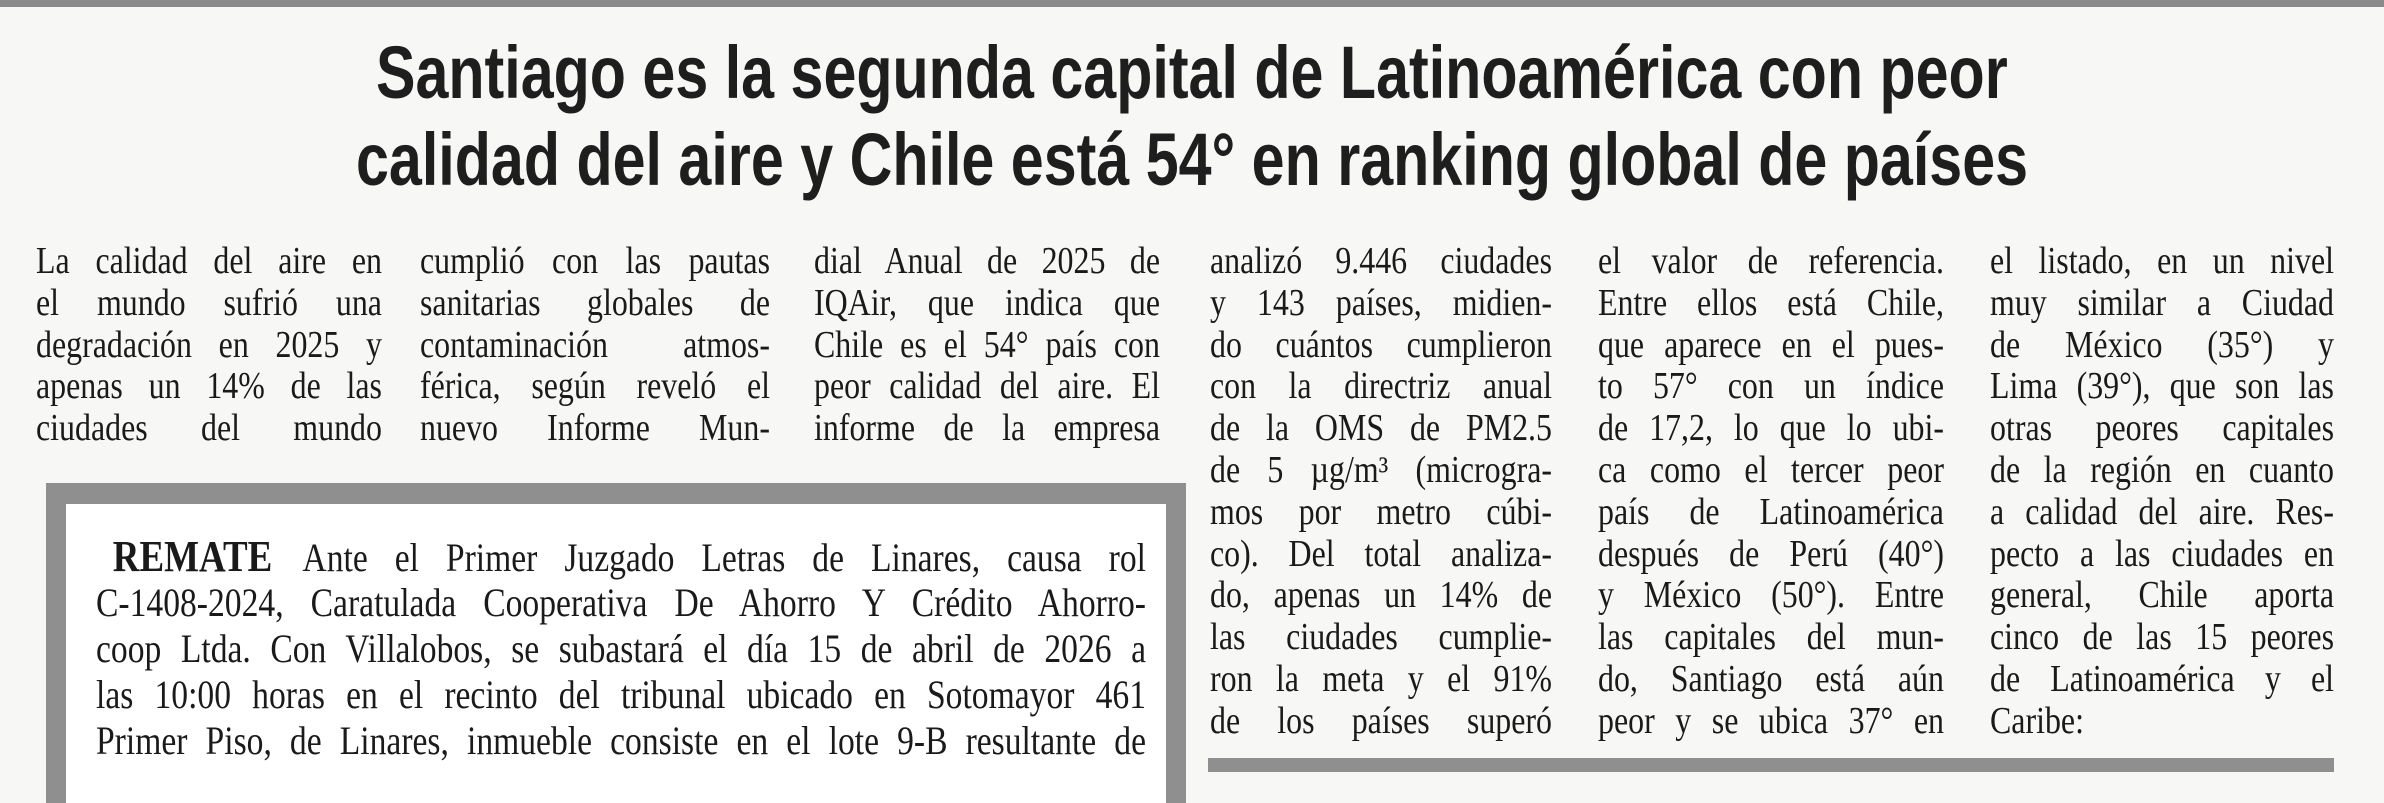 This screenshot has width=2384, height=803. I want to click on article-line: La calidad del aire en, so click(209, 261).